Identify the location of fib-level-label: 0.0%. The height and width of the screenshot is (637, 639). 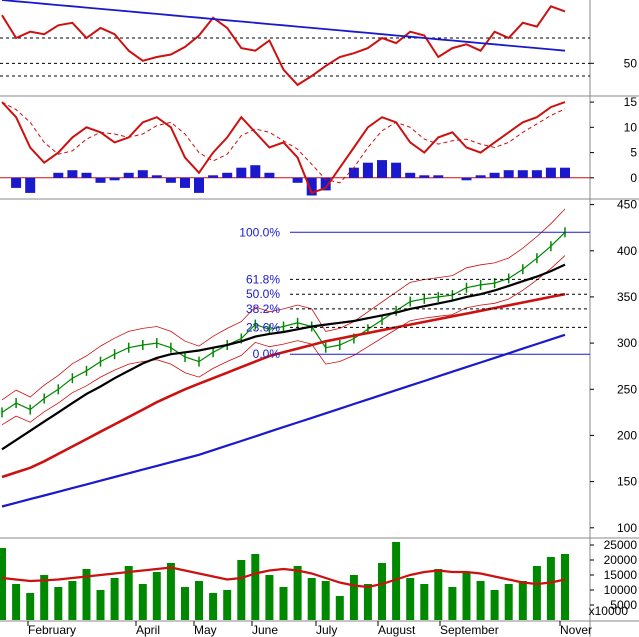
(267, 354).